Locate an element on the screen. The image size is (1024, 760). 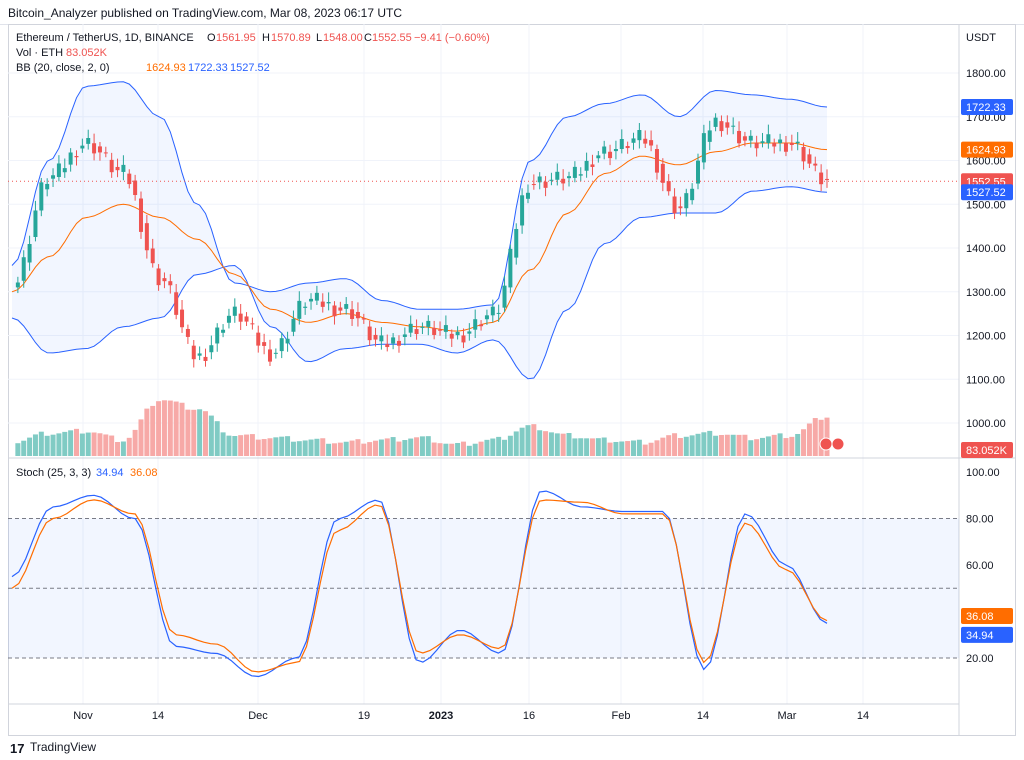
legend-o-label: O is located at coordinates (211, 38).